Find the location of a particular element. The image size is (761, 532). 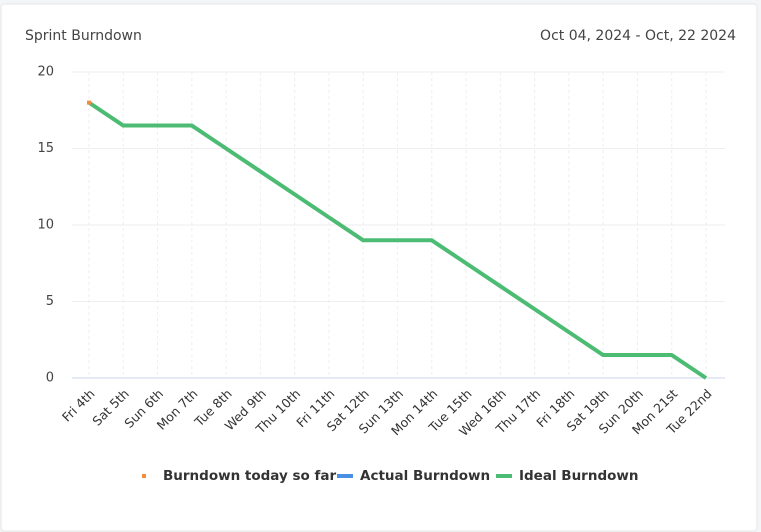

y-tick-label: 0 is located at coordinates (50, 378).